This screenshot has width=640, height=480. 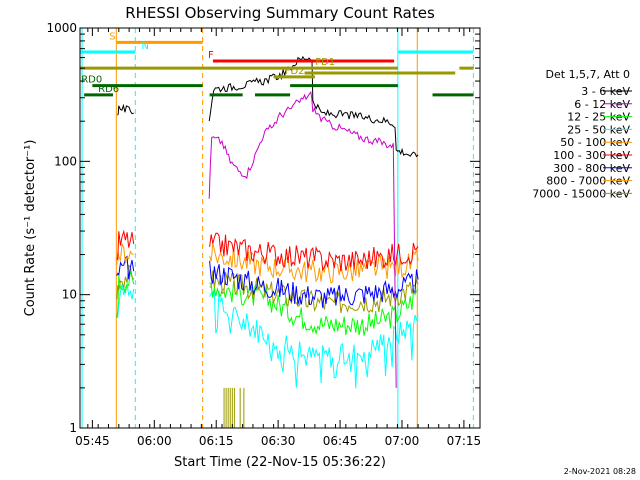 I want to click on x-tick-label: 07:00, so click(x=402, y=441).